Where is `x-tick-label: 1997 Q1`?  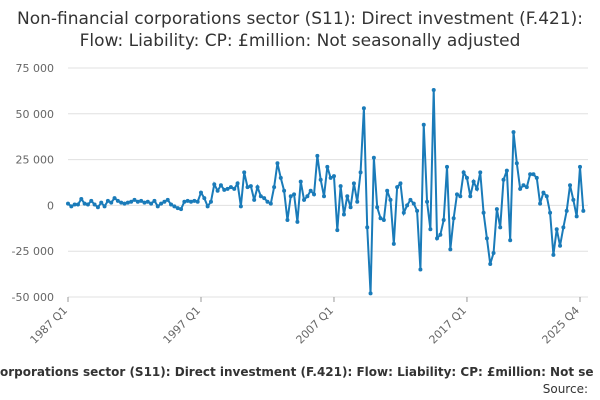 x-tick-label: 1997 Q1 is located at coordinates (182, 325).